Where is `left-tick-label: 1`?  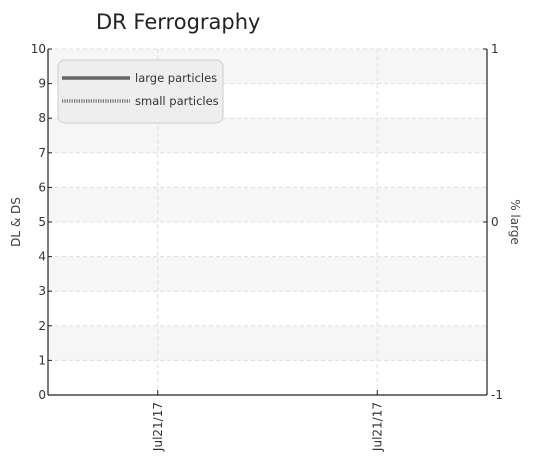 left-tick-label: 1 is located at coordinates (42, 360).